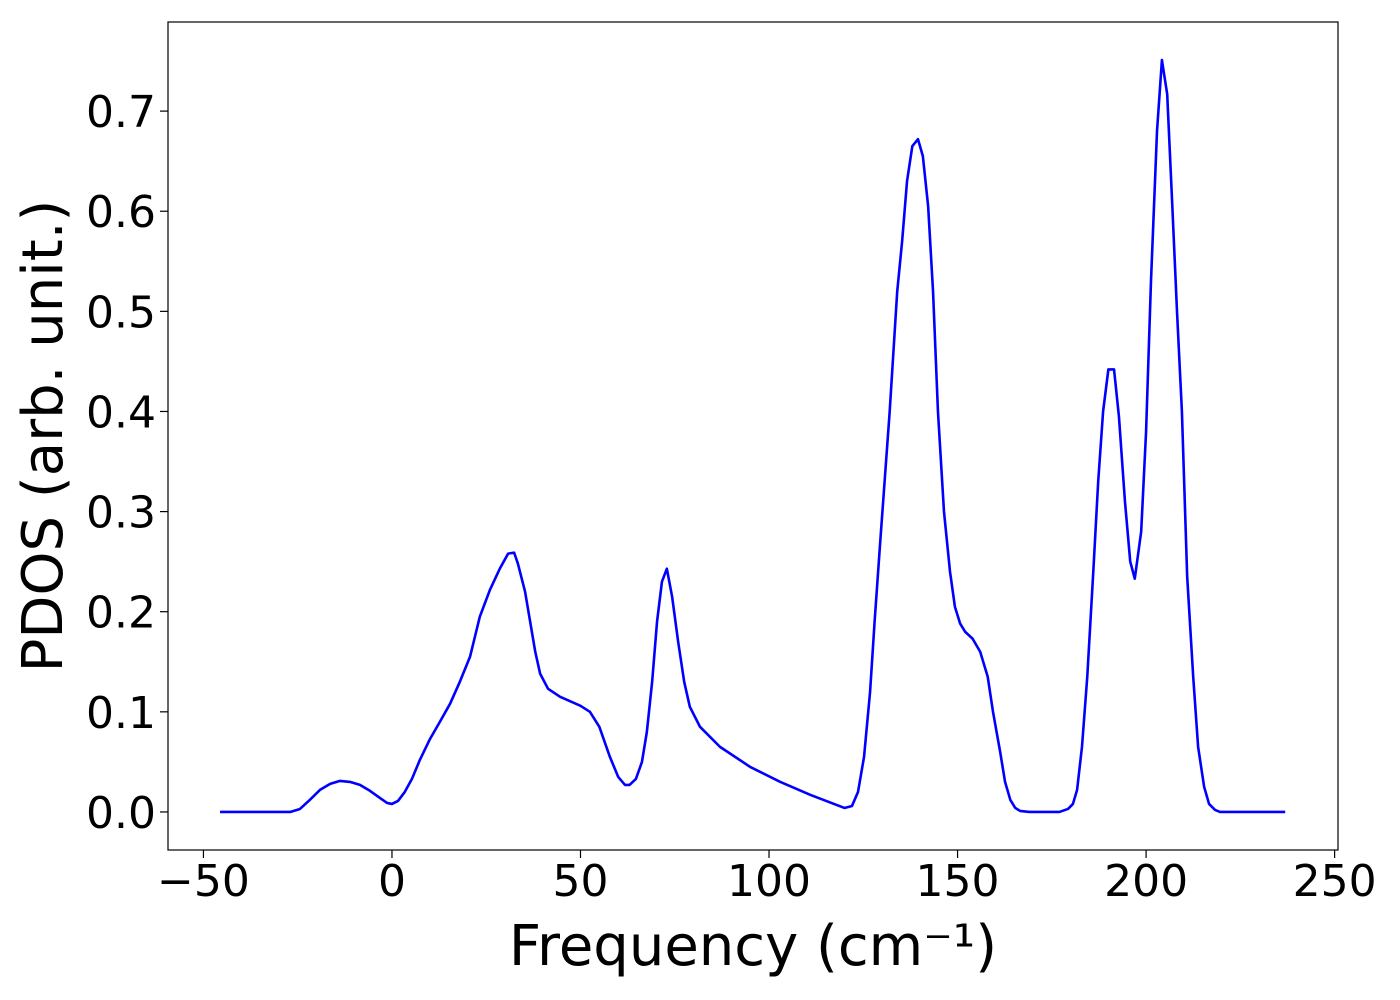  I want to click on x-tick-label: 100, so click(769, 881).